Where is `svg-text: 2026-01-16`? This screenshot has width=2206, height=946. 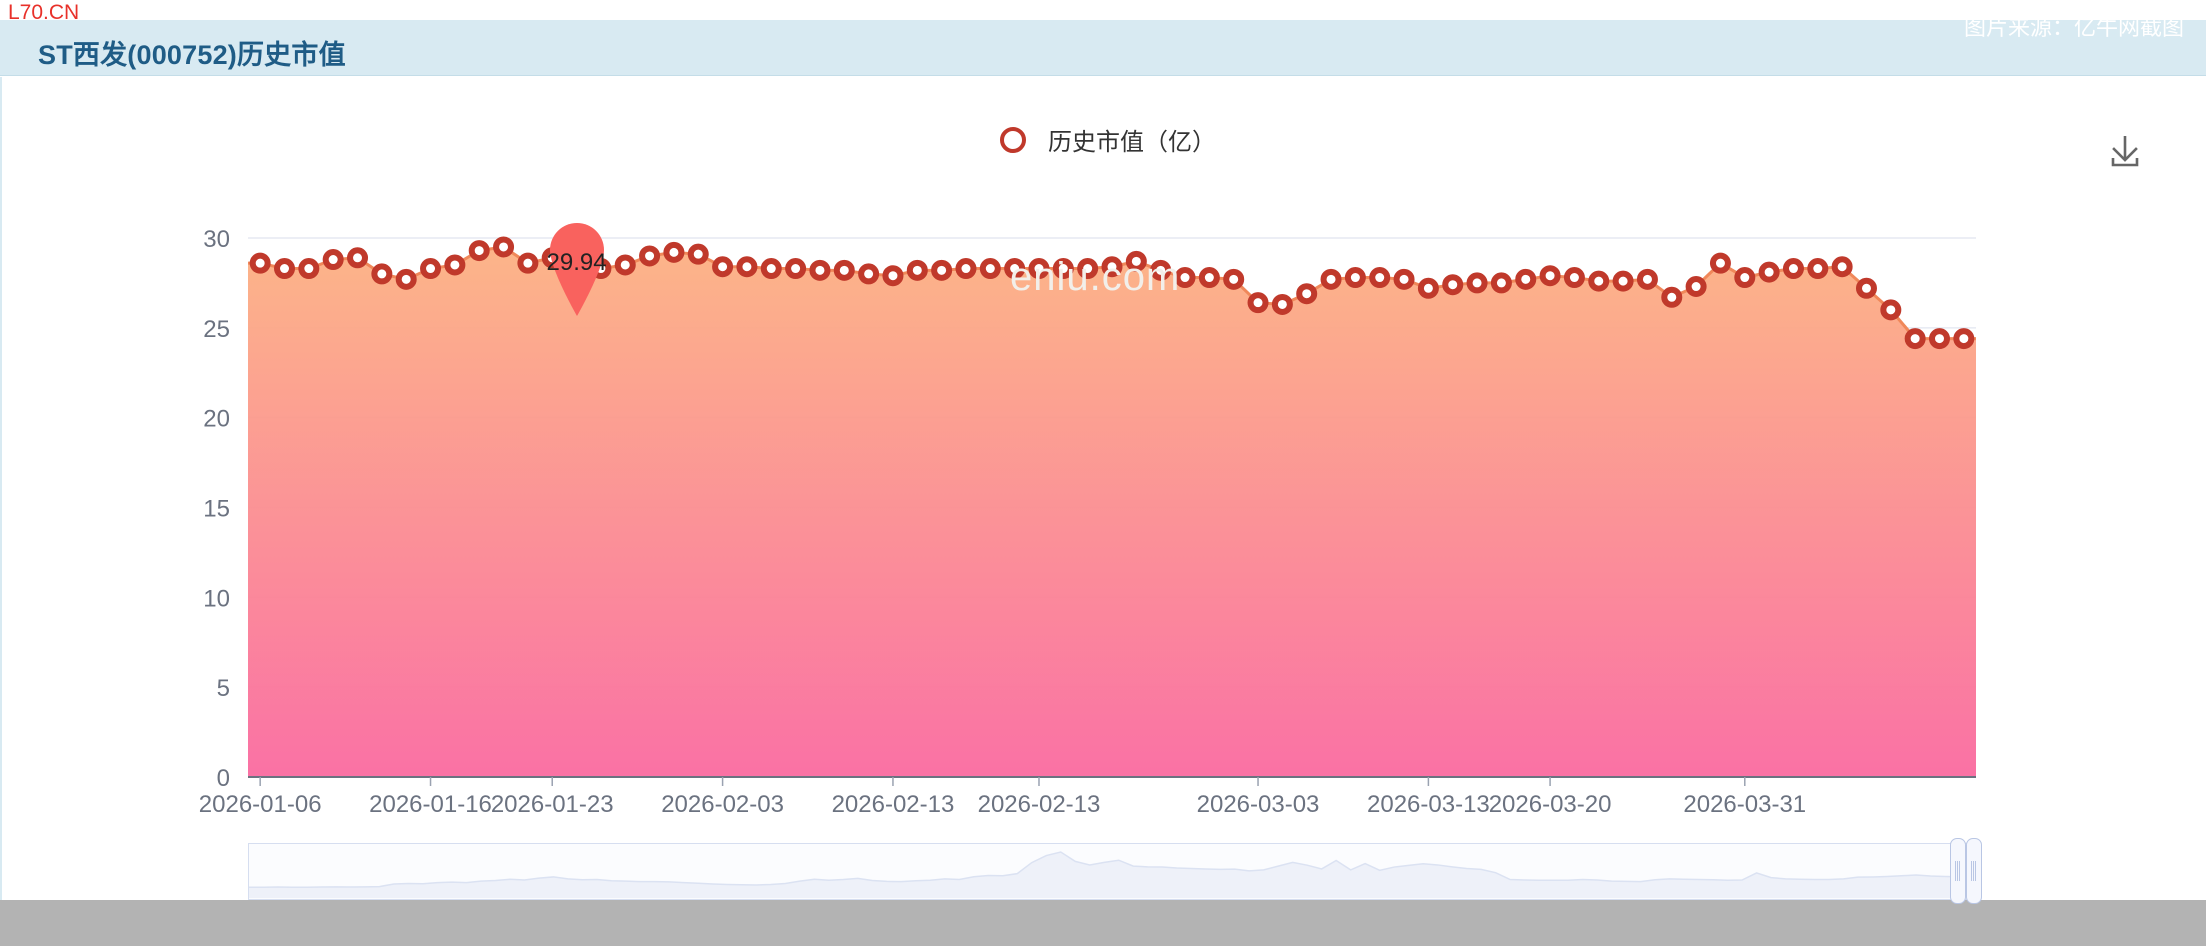
svg-text: 2026-01-16 is located at coordinates (430, 804).